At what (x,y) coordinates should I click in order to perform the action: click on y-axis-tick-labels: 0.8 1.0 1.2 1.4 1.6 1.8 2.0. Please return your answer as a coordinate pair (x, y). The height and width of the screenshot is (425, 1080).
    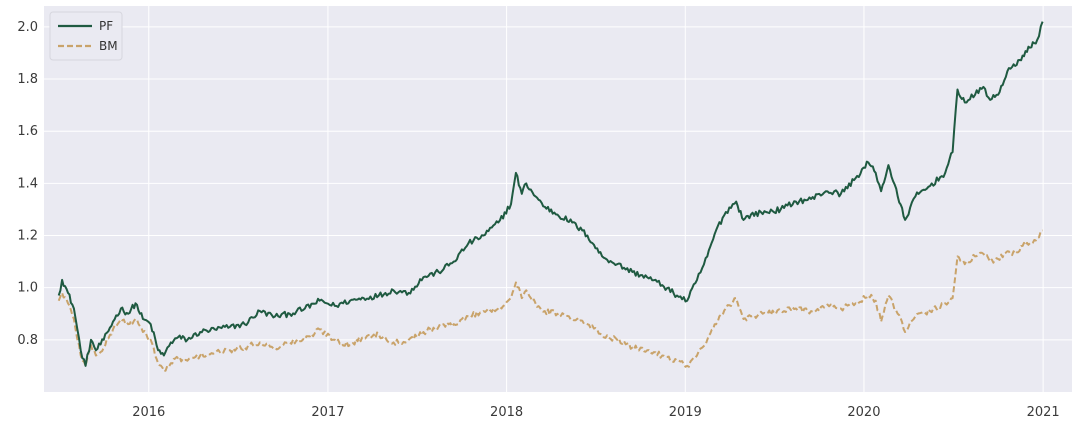
    Looking at the image, I should click on (27, 184).